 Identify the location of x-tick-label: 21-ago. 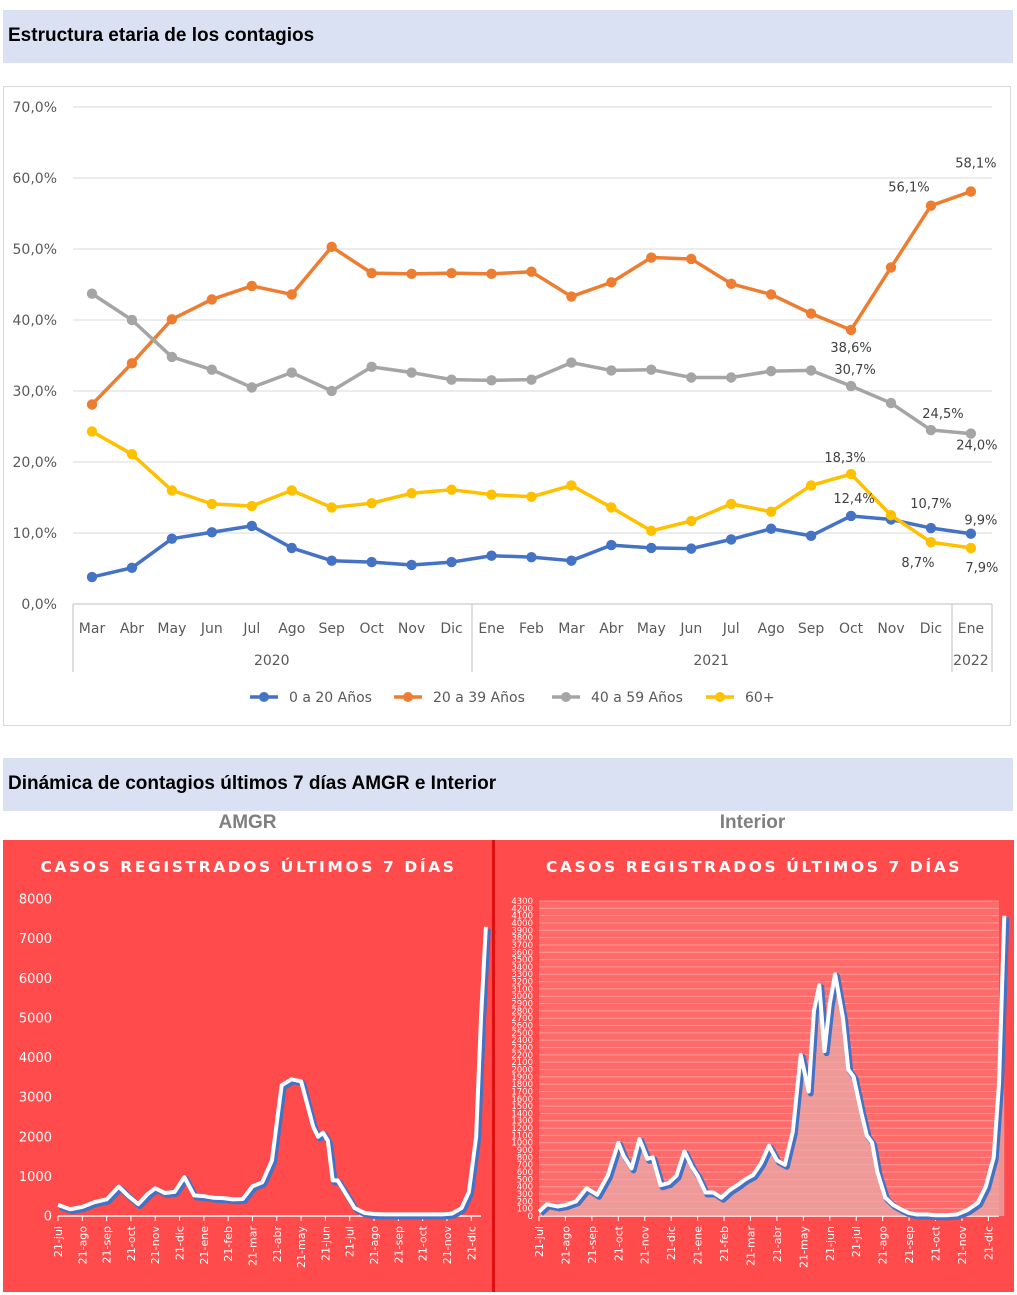
(883, 1245).